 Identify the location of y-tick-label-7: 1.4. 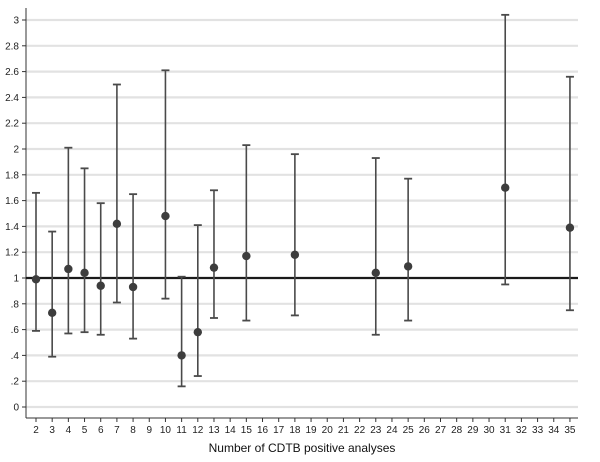
(12, 227).